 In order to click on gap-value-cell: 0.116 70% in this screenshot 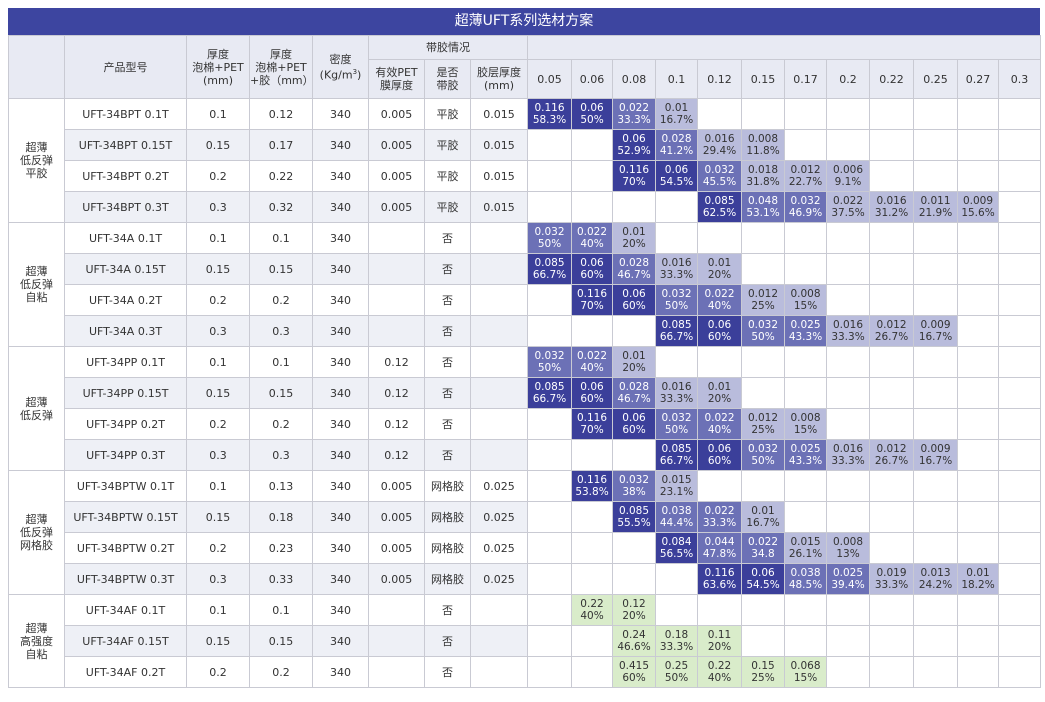, I will do `click(634, 176)`.